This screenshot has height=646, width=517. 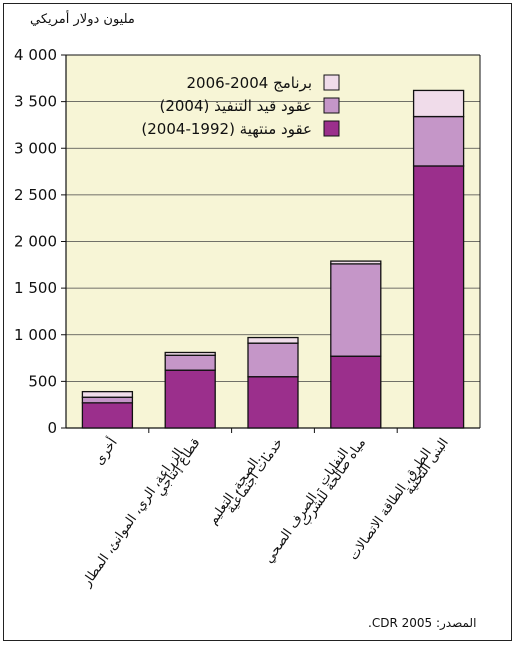 What do you see at coordinates (42, 381) in the screenshot?
I see `y-tick-label: 500` at bounding box center [42, 381].